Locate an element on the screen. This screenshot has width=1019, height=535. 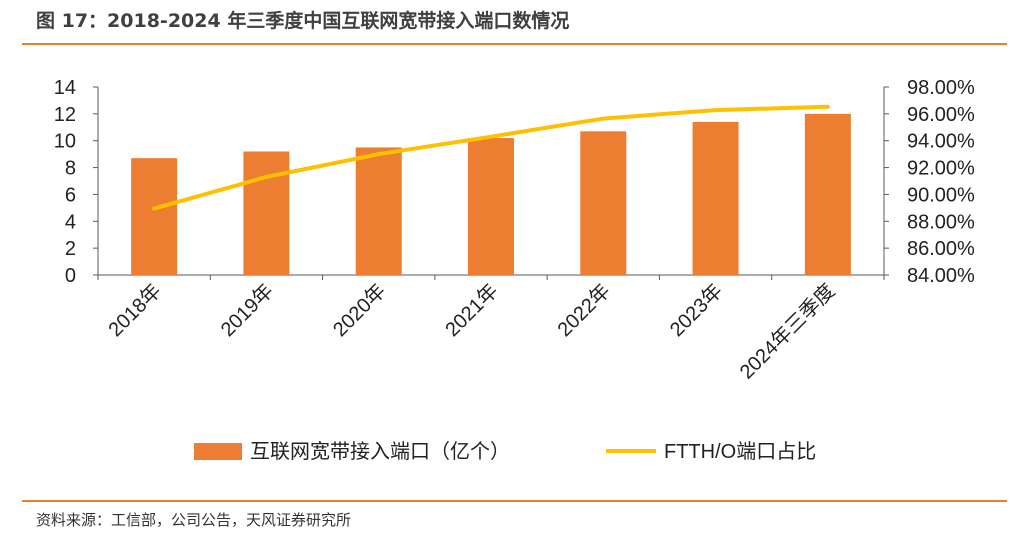
y-left-tick-label: 14 is located at coordinates (65, 88).